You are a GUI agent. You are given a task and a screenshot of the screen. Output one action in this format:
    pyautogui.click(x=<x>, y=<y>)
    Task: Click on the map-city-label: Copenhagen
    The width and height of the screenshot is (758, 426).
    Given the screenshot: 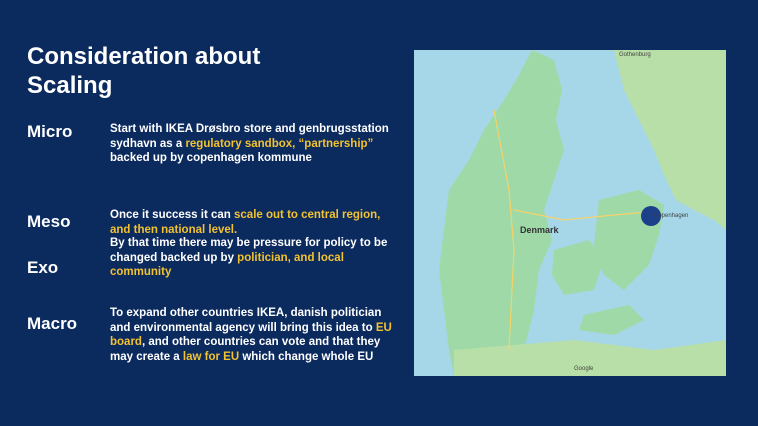 What is the action you would take?
    pyautogui.click(x=671, y=216)
    